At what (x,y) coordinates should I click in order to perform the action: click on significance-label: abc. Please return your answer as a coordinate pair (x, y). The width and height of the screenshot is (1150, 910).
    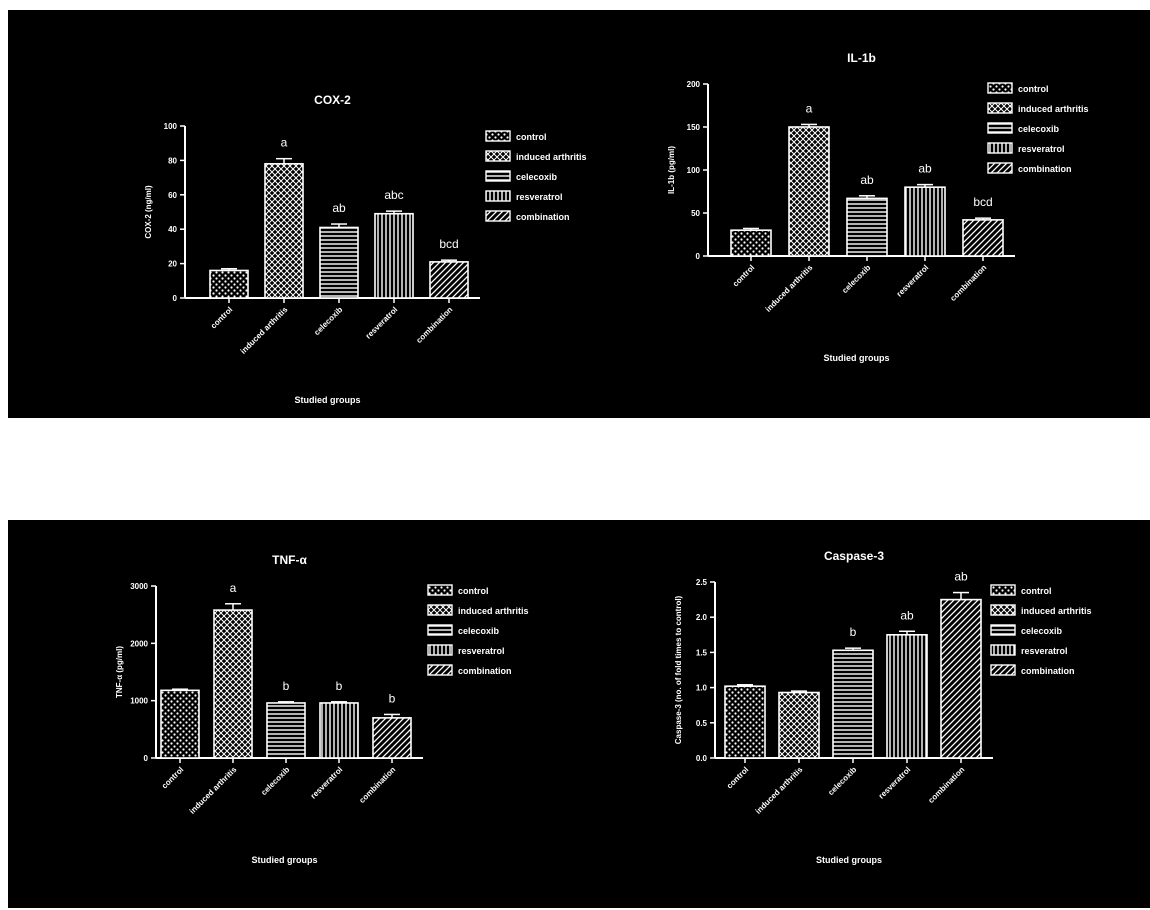
    Looking at the image, I should click on (393, 195).